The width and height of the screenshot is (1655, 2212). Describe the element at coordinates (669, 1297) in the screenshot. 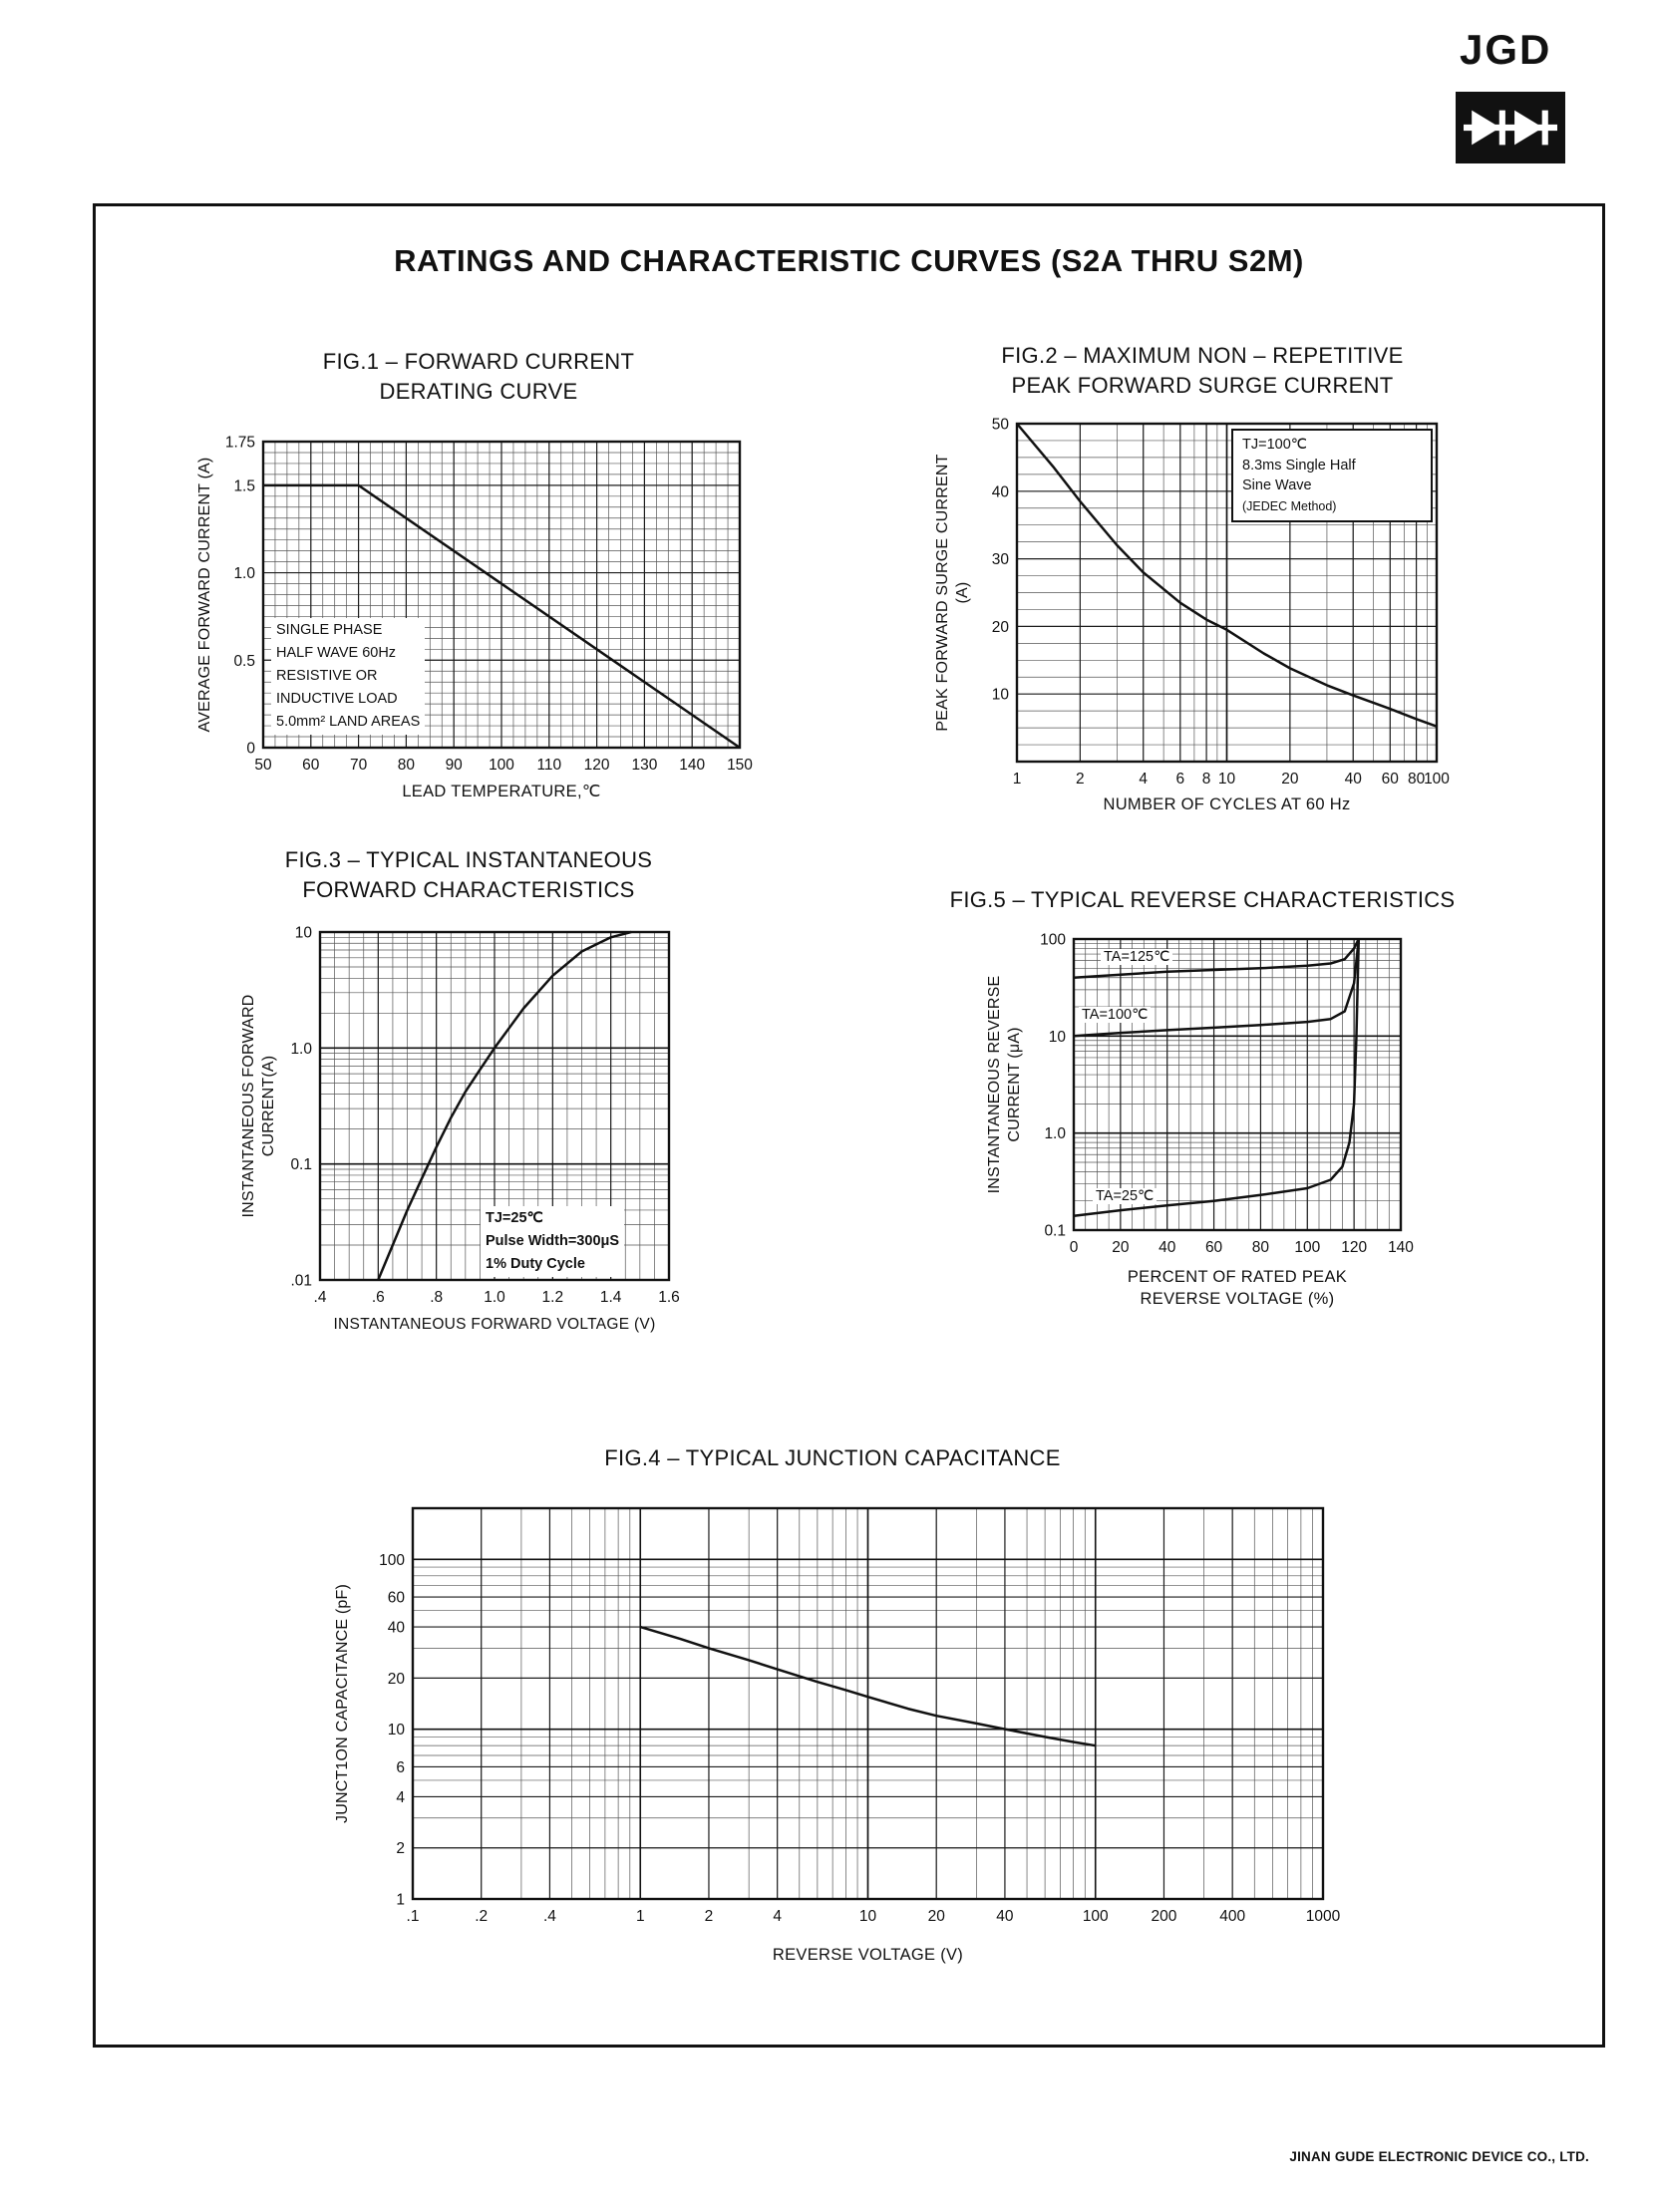

I see `svg-text: 1.6` at that location.